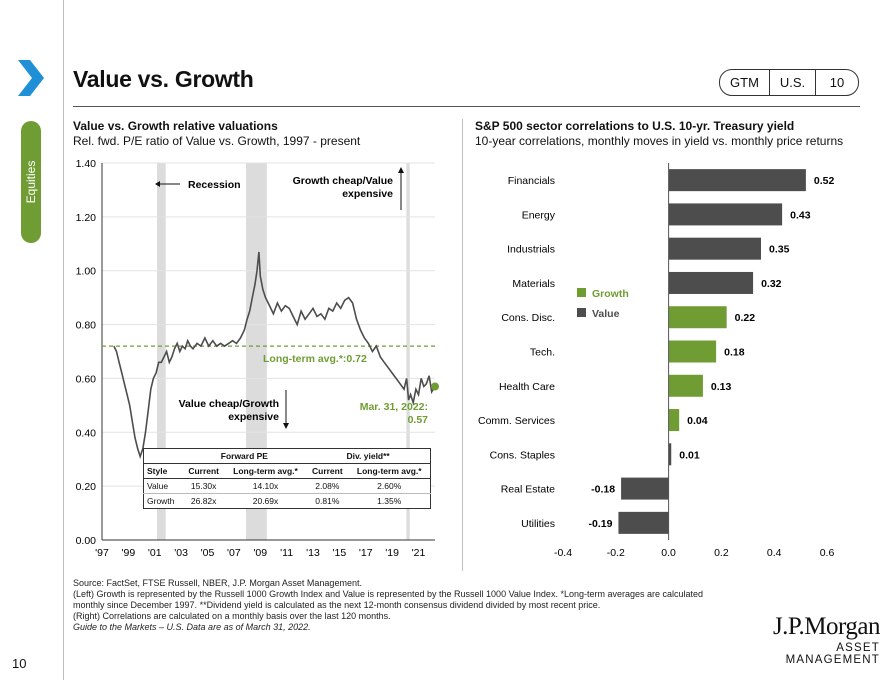 The width and height of the screenshot is (880, 680). Describe the element at coordinates (389, 471) in the screenshot. I see `table-col-dy-avg: Long-term avg.*` at that location.